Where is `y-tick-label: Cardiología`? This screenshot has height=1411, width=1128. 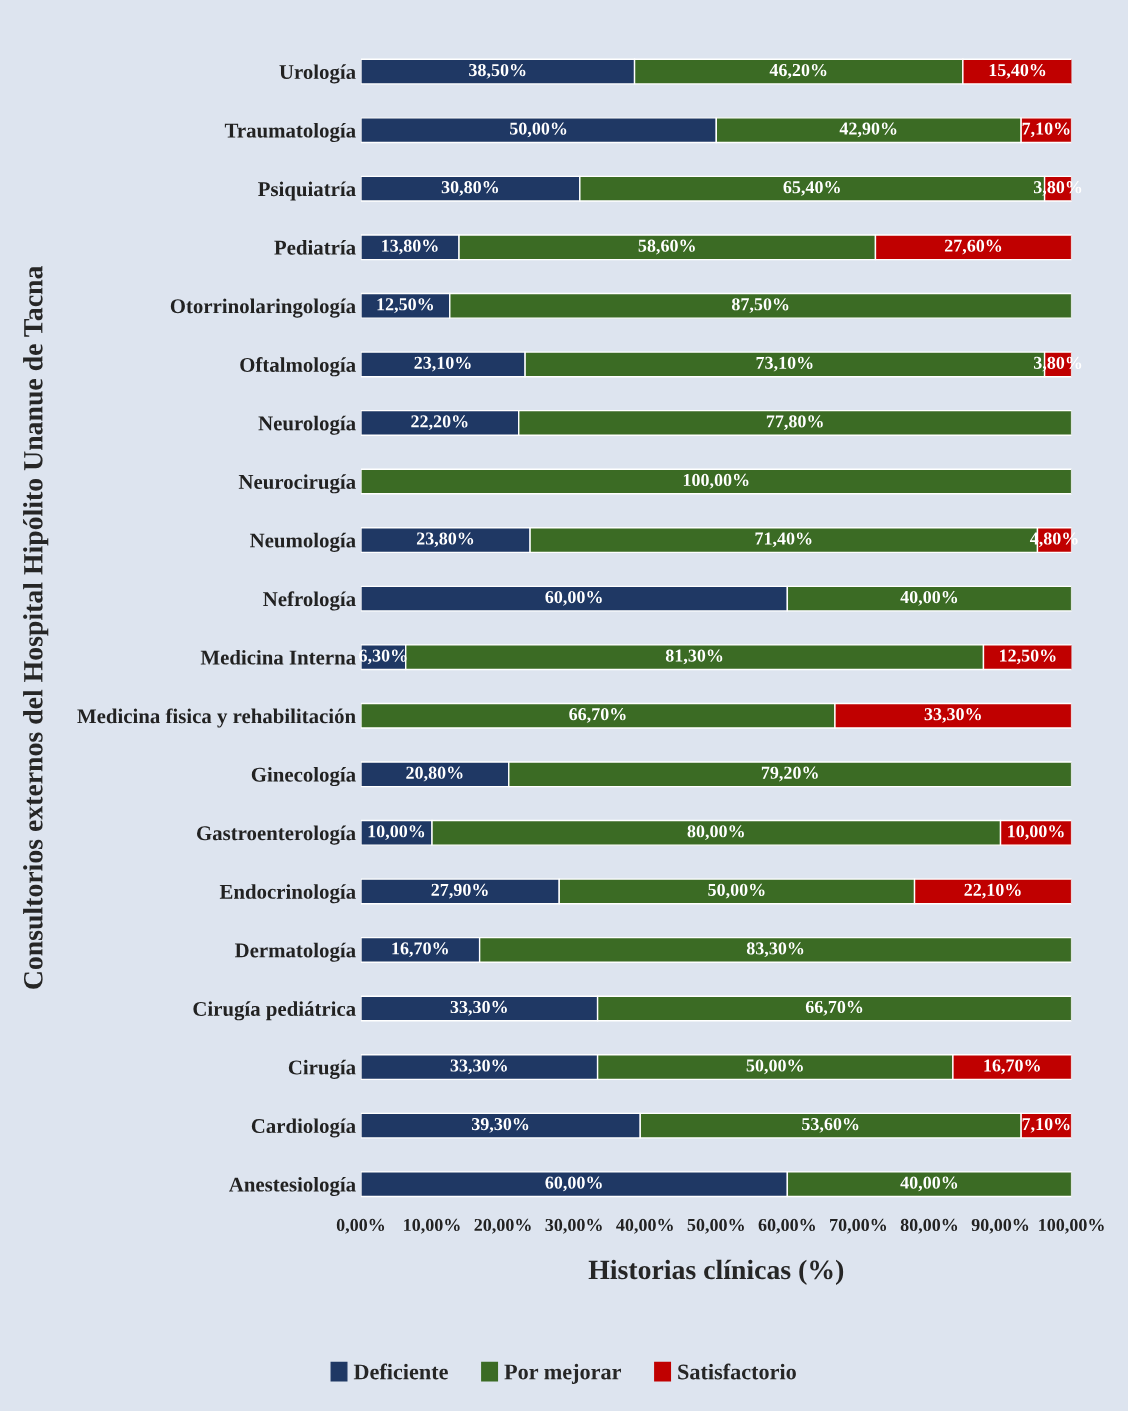 y-tick-label: Cardiología is located at coordinates (303, 1128).